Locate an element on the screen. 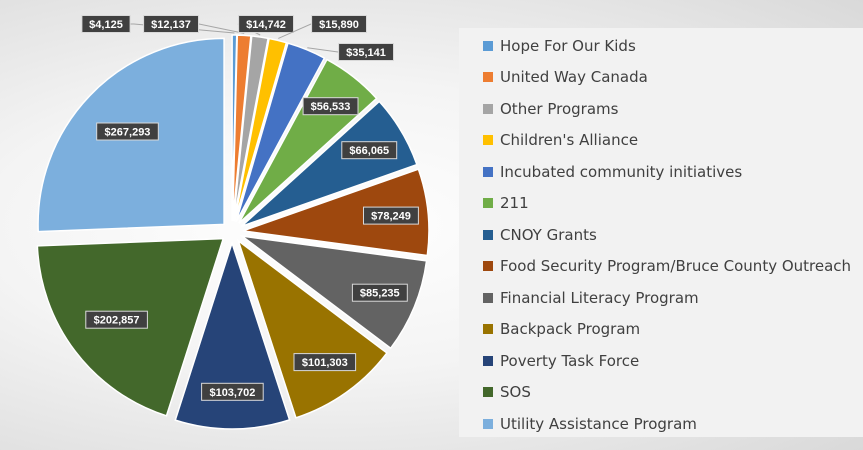 This screenshot has width=863, height=450. legend-label: Children's Alliance is located at coordinates (569, 140).